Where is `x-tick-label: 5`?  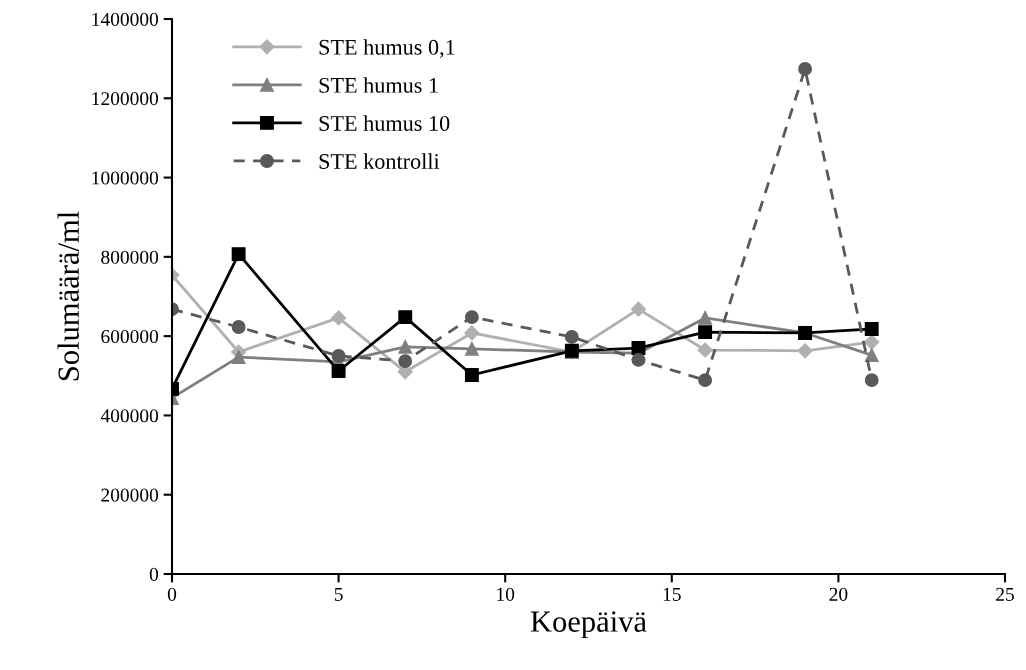 x-tick-label: 5 is located at coordinates (338, 594).